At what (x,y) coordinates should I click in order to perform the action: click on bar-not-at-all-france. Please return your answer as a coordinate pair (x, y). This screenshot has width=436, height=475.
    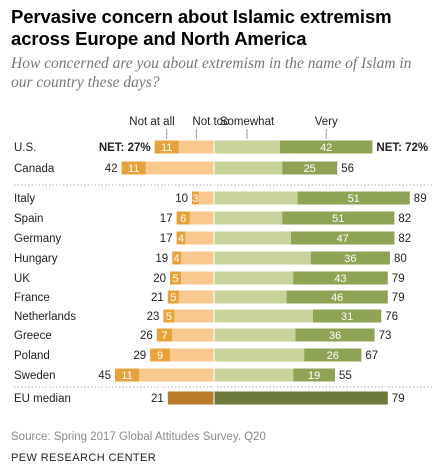
    Looking at the image, I should click on (173, 297).